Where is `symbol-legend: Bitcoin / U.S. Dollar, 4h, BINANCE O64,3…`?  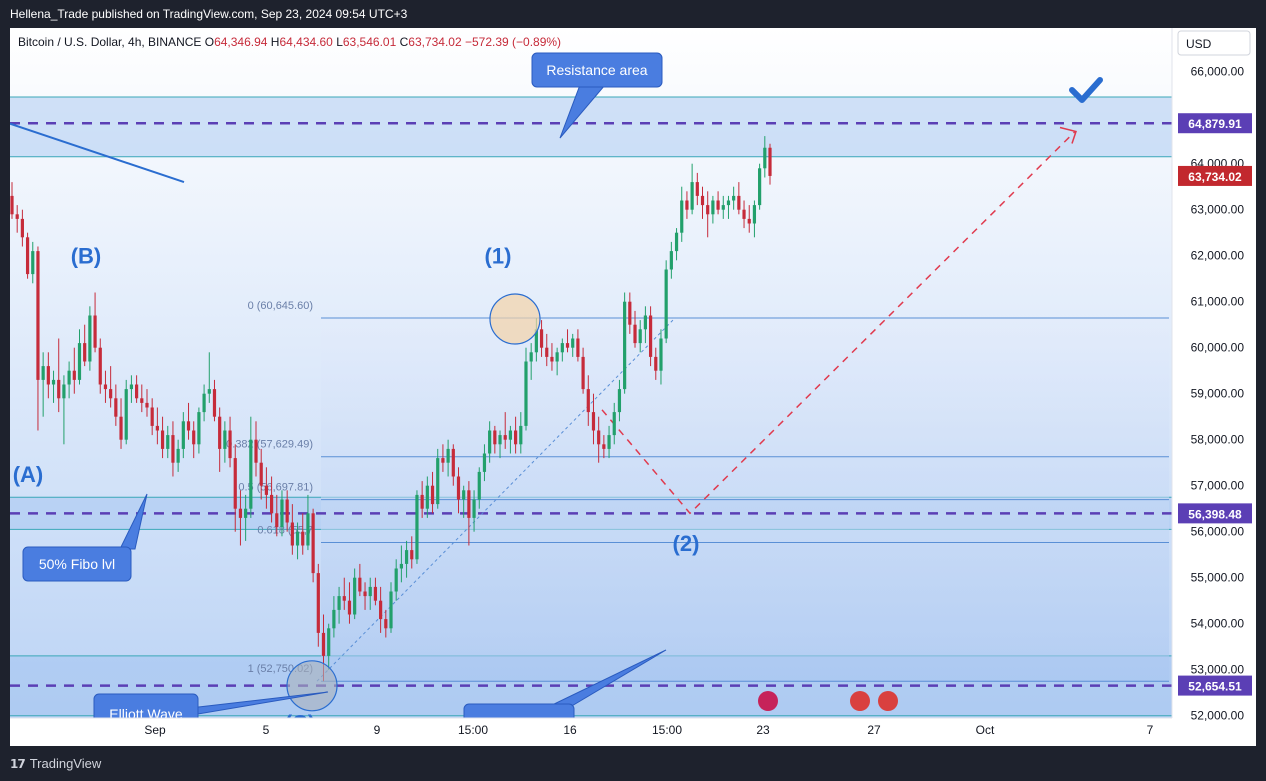 symbol-legend: Bitcoin / U.S. Dollar, 4h, BINANCE O64,3… is located at coordinates (289, 42).